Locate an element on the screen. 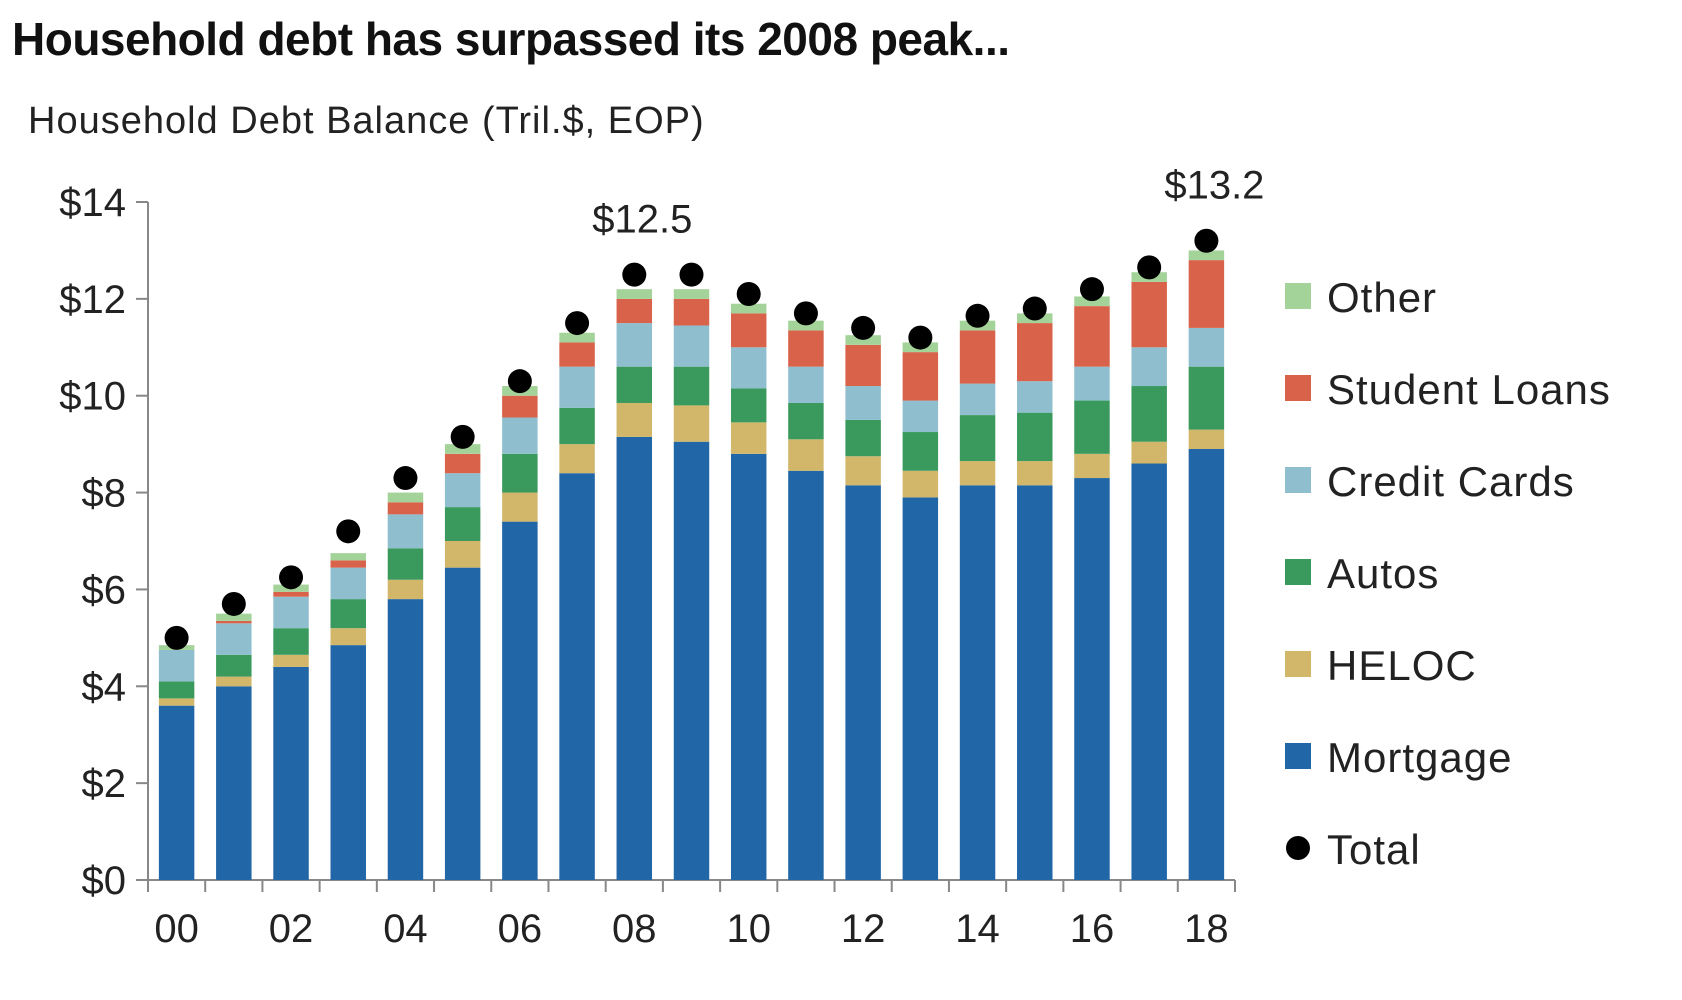 This screenshot has height=1000, width=1682. x-tick-label: 00 is located at coordinates (176, 929).